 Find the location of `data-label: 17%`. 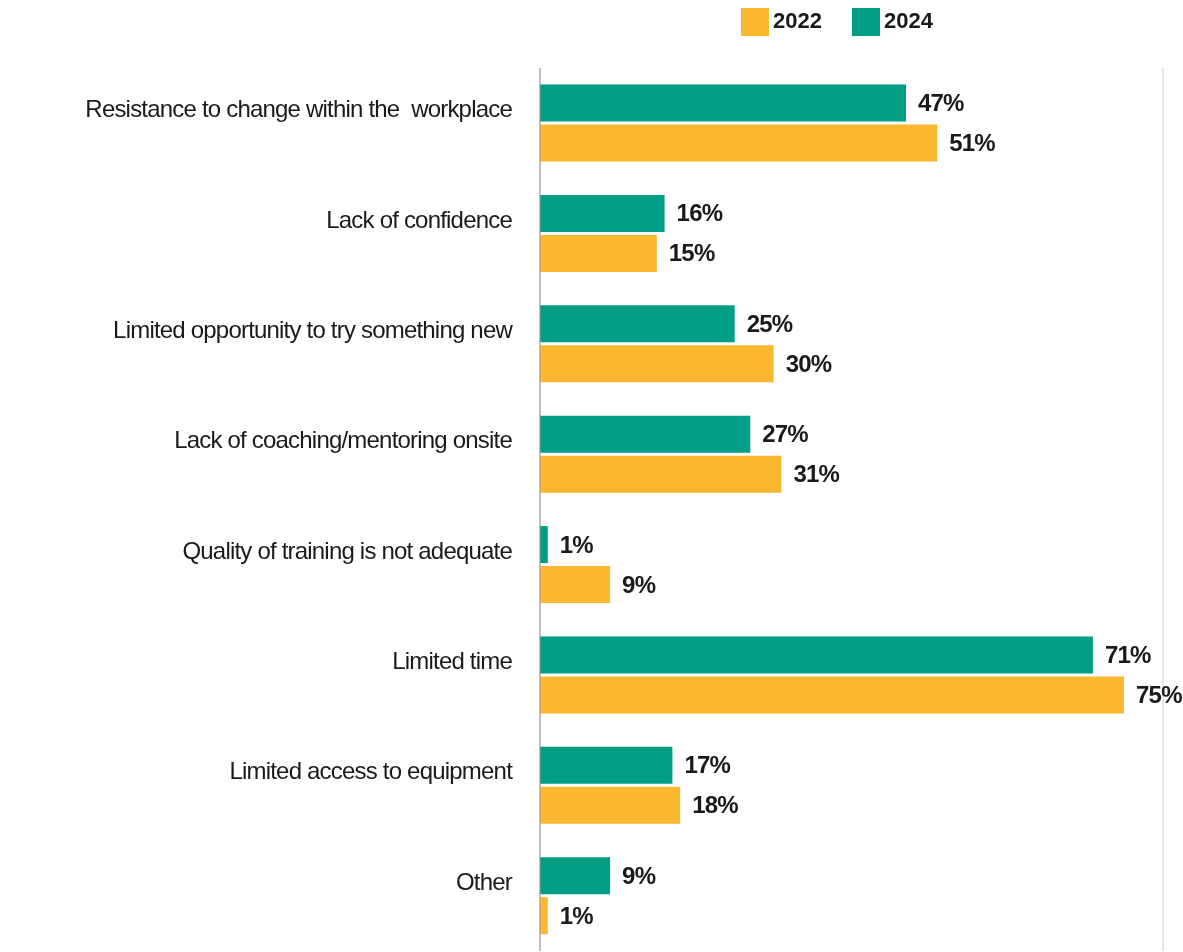

data-label: 17% is located at coordinates (707, 765).